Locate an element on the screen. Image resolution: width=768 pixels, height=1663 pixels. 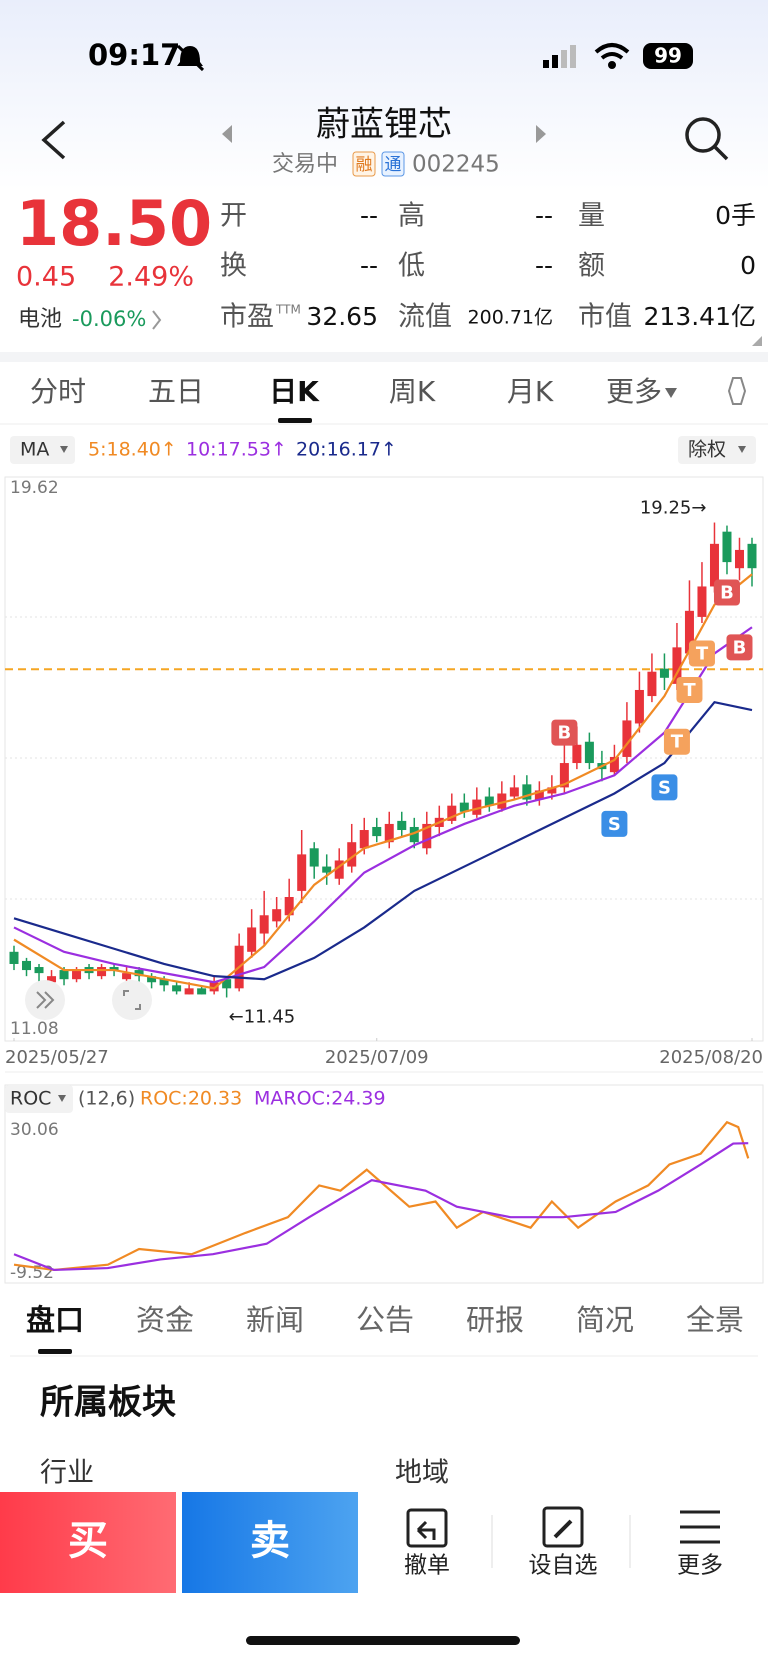
cancel-button is located at coordinates (427, 1528).